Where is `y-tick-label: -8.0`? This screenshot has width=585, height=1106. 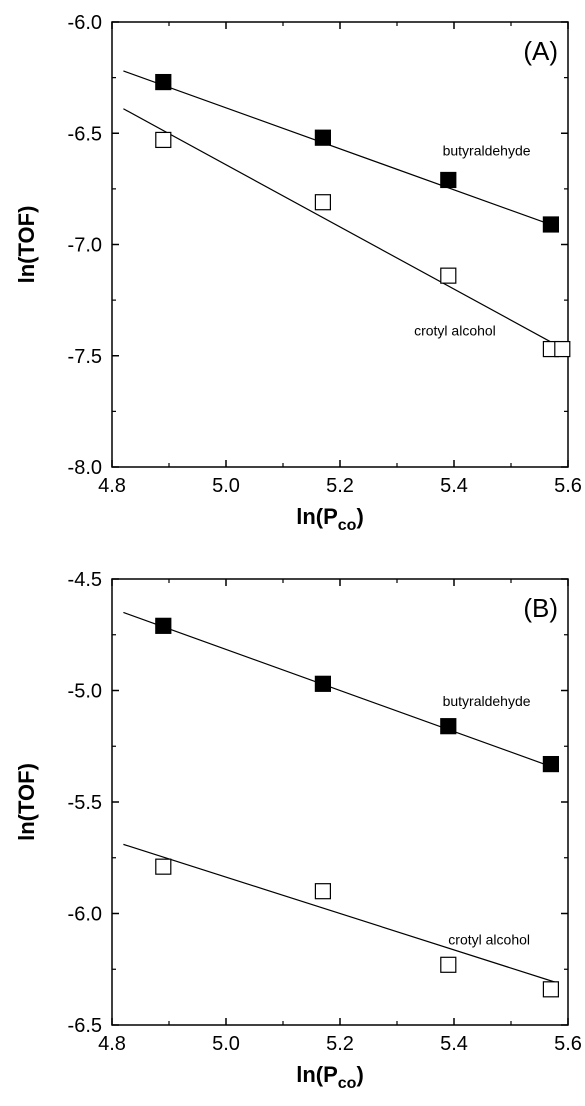
y-tick-label: -8.0 is located at coordinates (85, 468).